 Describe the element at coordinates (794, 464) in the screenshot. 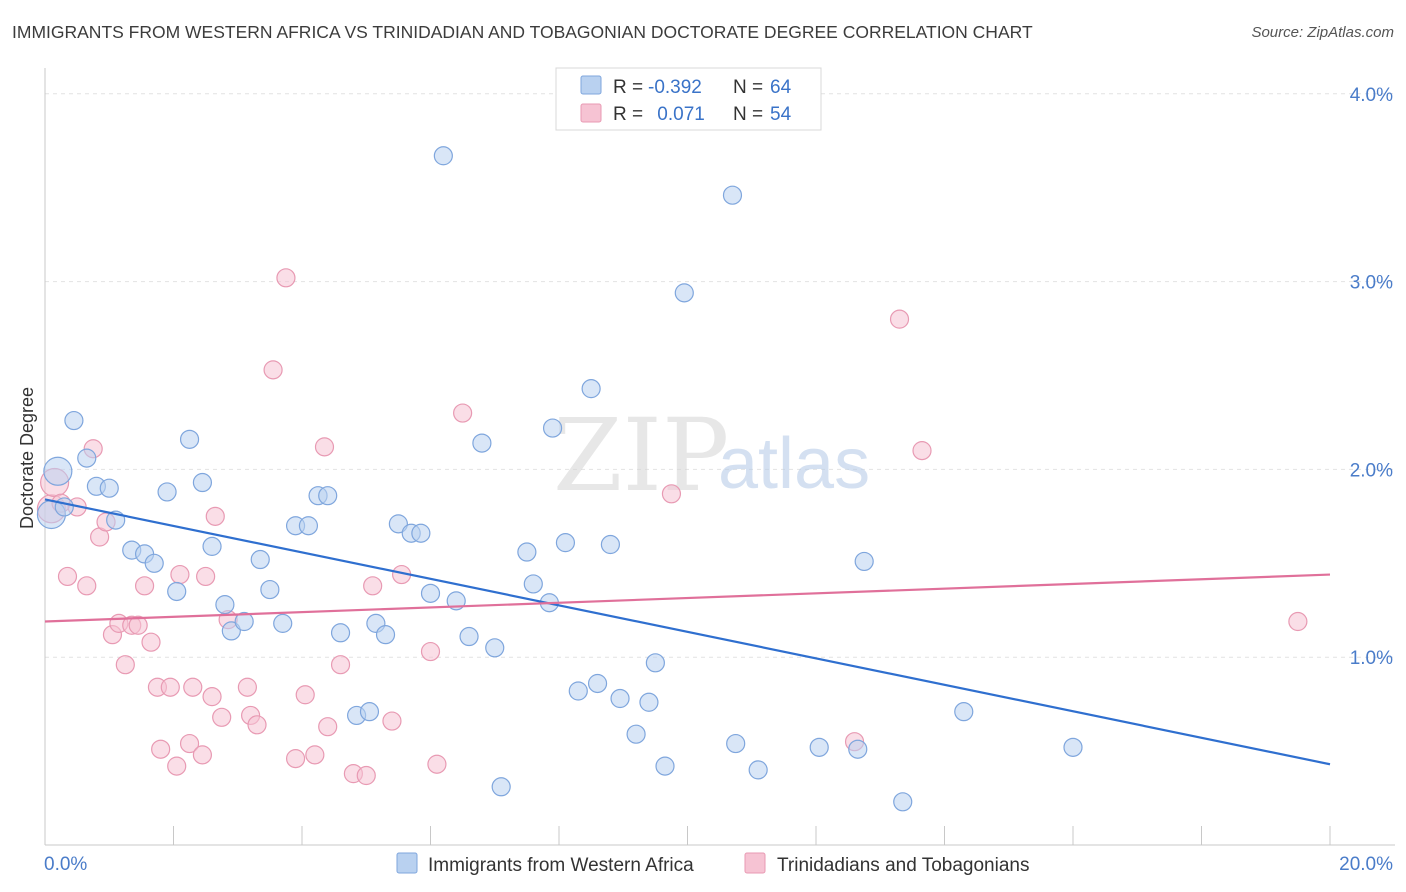

I see `watermark-atlas: atlas` at that location.